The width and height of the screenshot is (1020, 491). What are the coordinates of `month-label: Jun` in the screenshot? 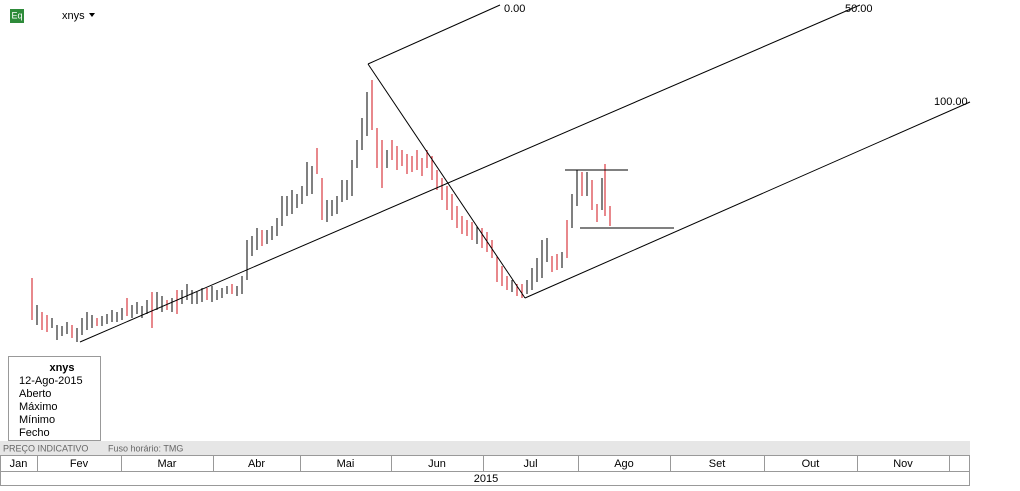 It's located at (437, 464).